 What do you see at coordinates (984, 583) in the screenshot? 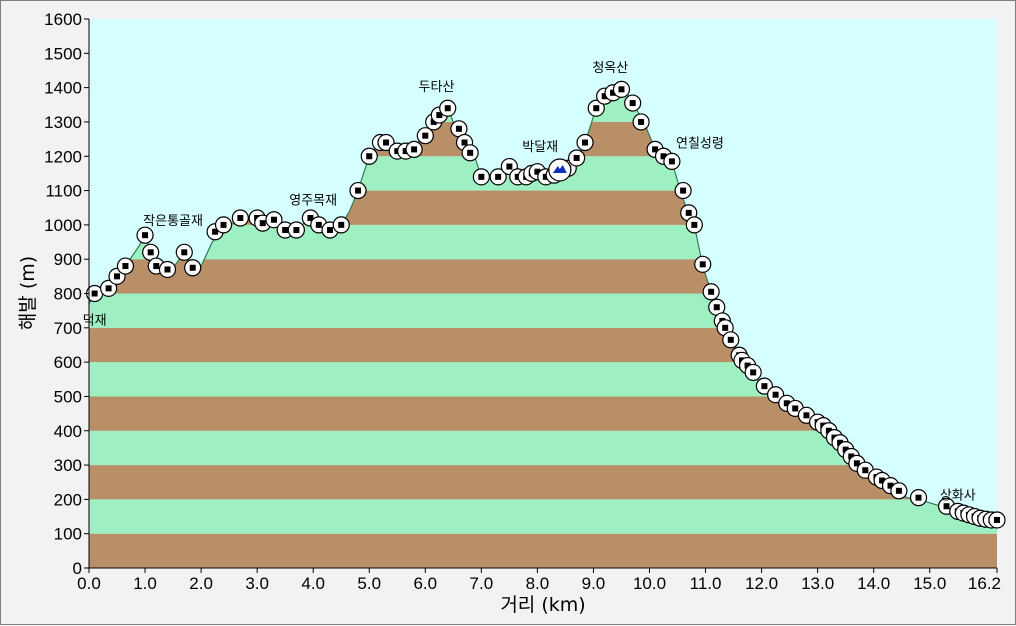
I see `x-tick-label: 16.2` at bounding box center [984, 583].